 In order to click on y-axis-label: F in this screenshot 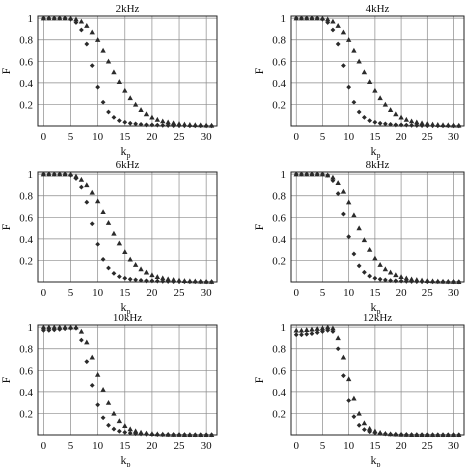, I will do `click(259, 70)`.